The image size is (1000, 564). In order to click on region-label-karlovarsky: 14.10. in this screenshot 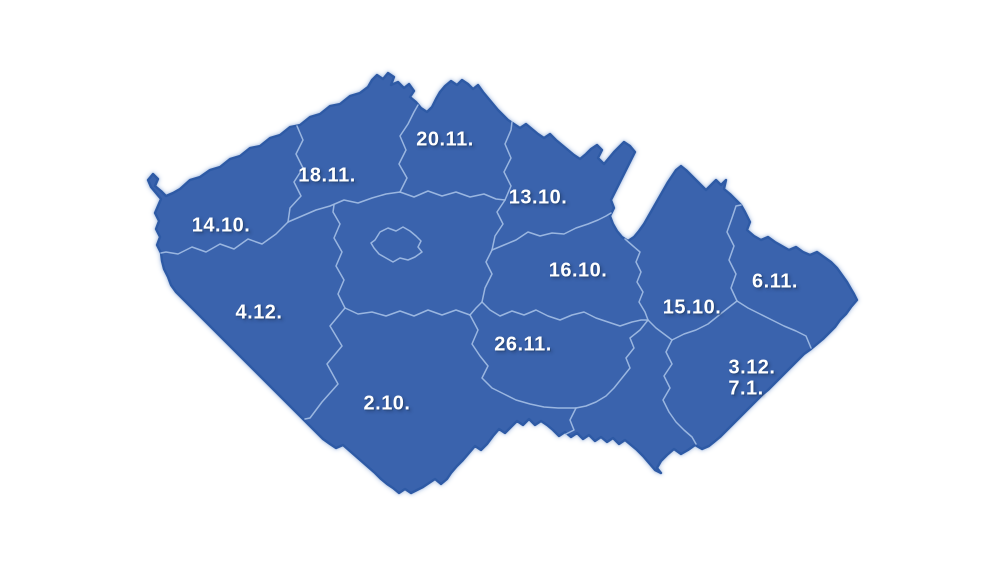, I will do `click(221, 225)`.